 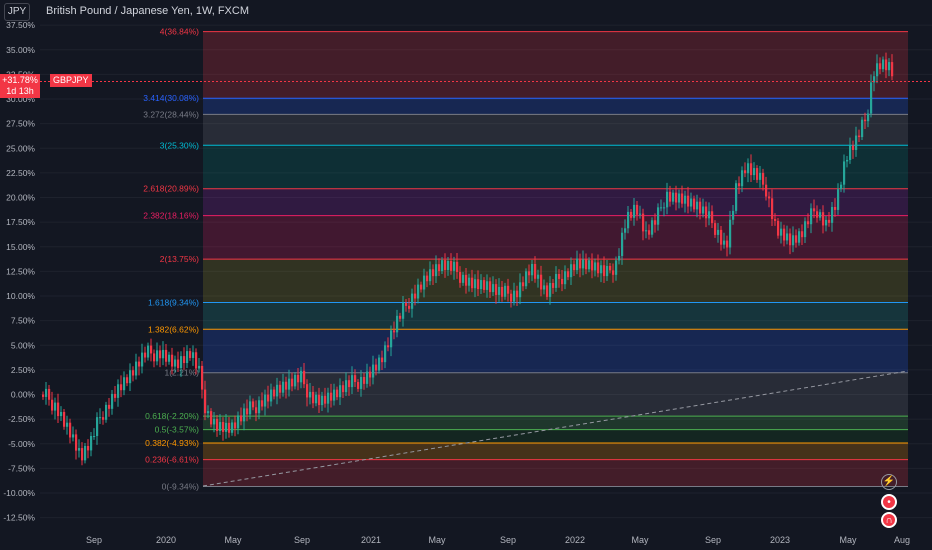 What do you see at coordinates (20, 173) in the screenshot?
I see `y-axis-label: 22.50%` at bounding box center [20, 173].